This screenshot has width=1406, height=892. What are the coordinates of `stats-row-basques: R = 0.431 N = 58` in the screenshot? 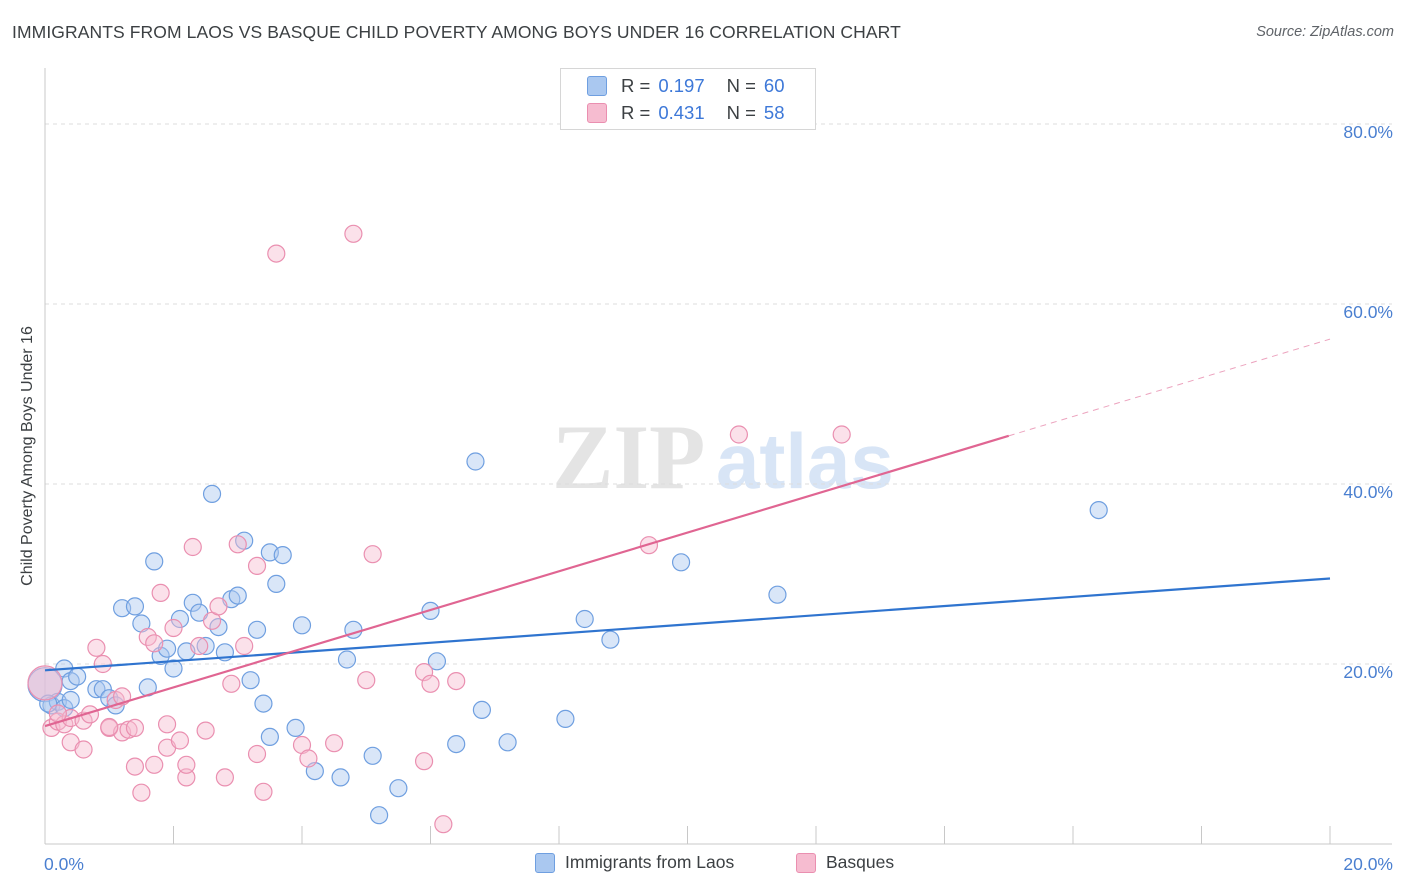 It's located at (686, 113).